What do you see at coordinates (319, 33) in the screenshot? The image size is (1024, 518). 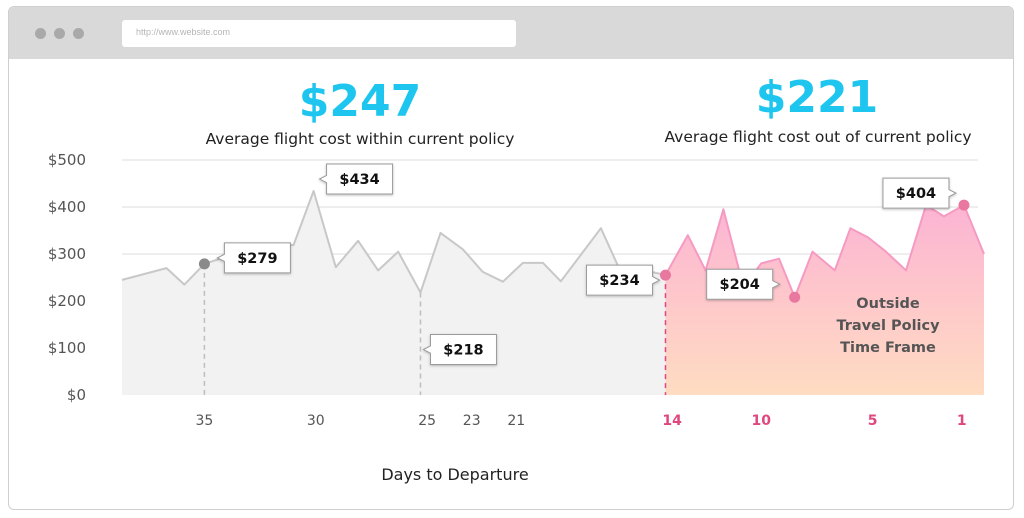 I see `address-bar: http://www.website.com` at bounding box center [319, 33].